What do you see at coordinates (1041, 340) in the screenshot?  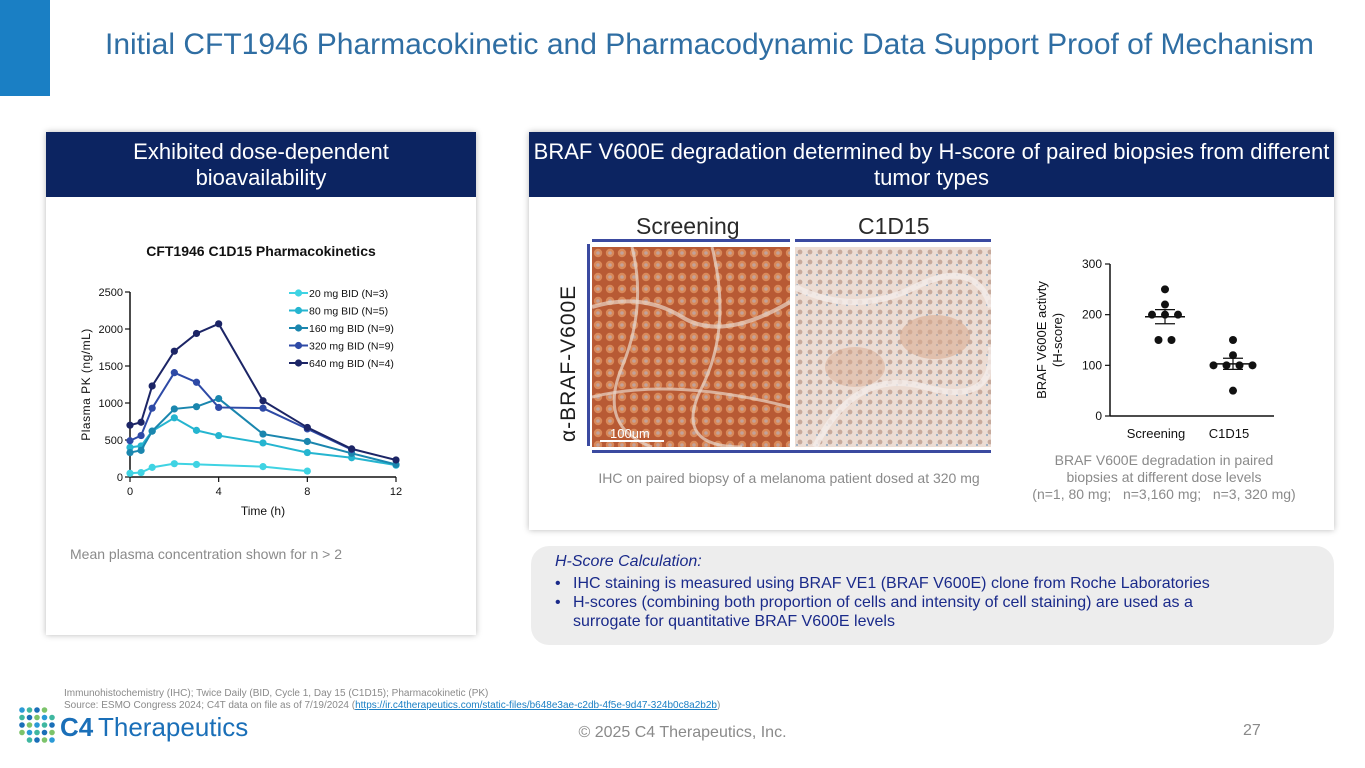 I see `dot-y-axis-label-1: BRAF V600E activty` at bounding box center [1041, 340].